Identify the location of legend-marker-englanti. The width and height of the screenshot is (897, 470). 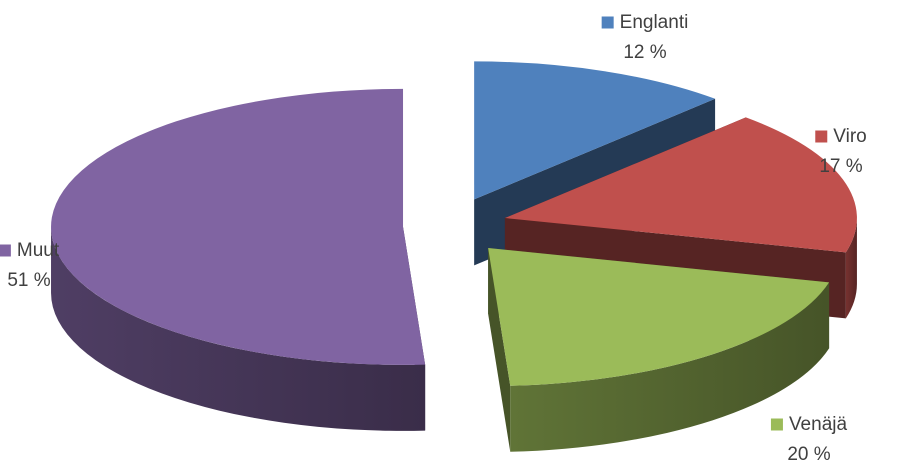
(607, 22).